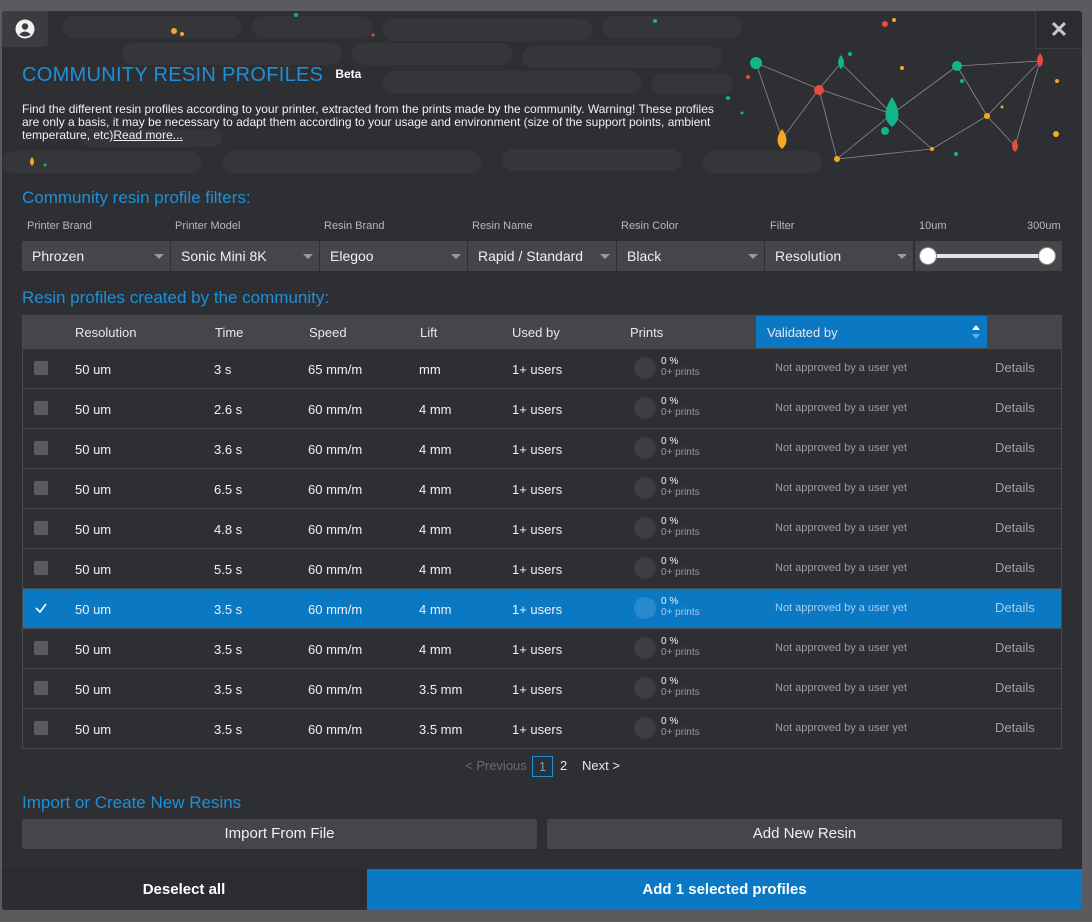 The height and width of the screenshot is (922, 1092). I want to click on printer-brand-value: Phrozen, so click(58, 256).